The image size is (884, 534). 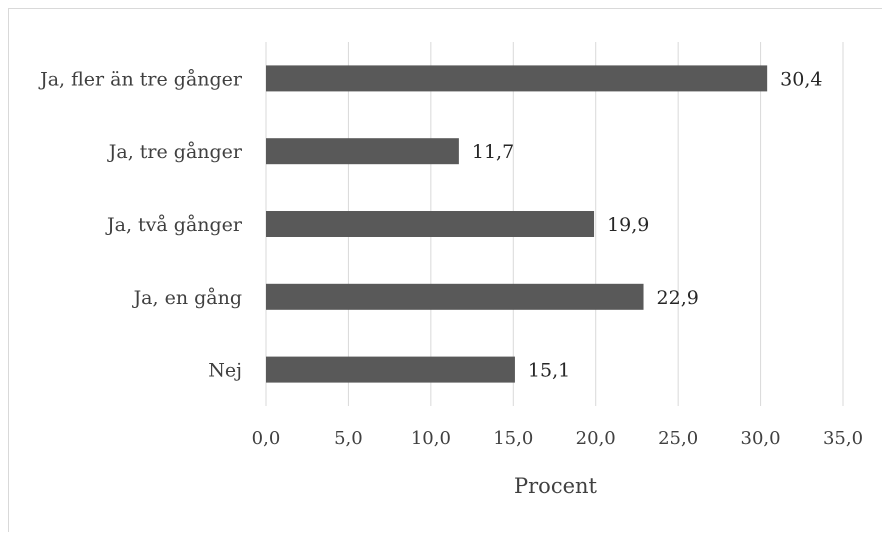 What do you see at coordinates (678, 298) in the screenshot?
I see `data-label: 22,9` at bounding box center [678, 298].